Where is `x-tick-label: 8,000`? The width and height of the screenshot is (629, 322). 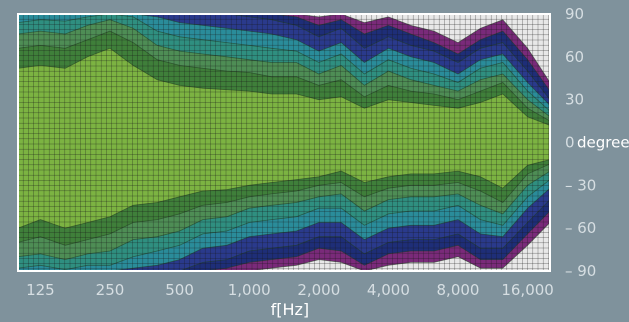
x-tick-label: 8,000 is located at coordinates (458, 290).